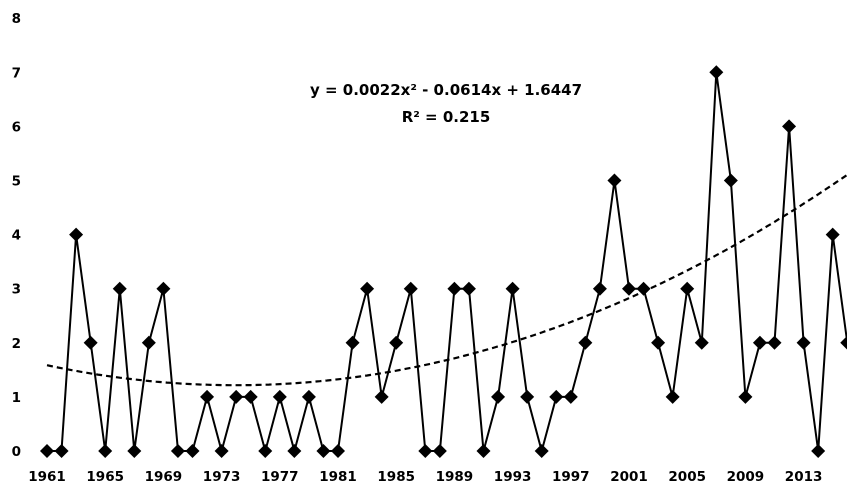 This screenshot has width=847, height=487. Describe the element at coordinates (804, 477) in the screenshot. I see `x-tick-label: 2013` at that location.